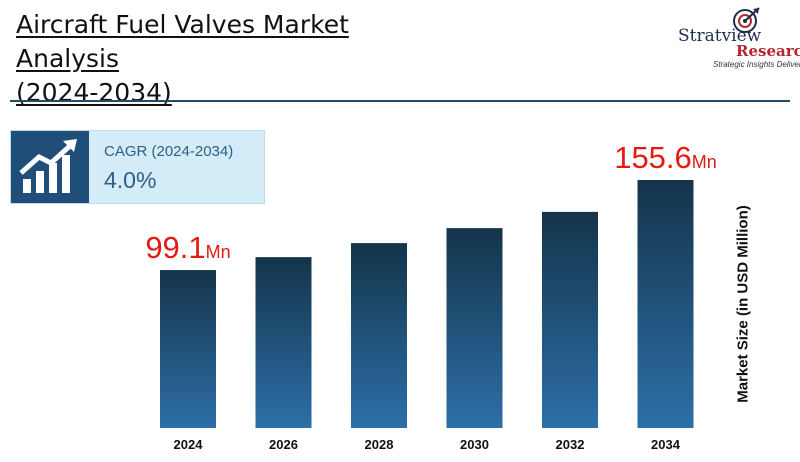 This screenshot has height=462, width=800. I want to click on data-label-value: 99.1, so click(175, 248).